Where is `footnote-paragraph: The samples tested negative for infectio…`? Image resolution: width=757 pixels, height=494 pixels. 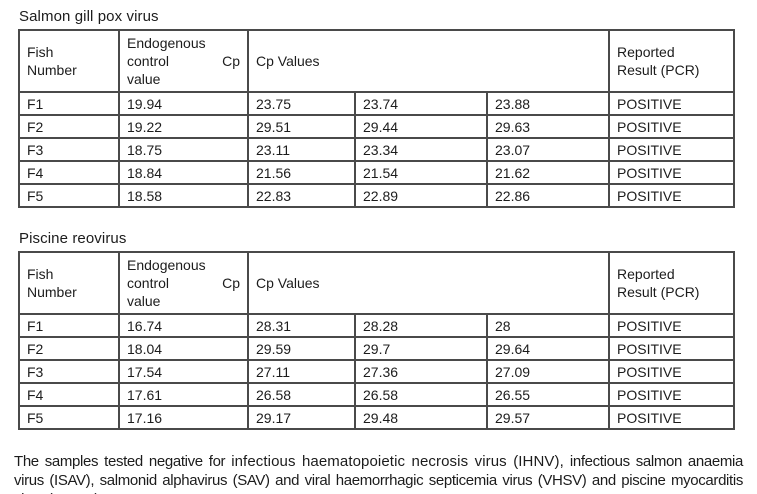 footnote-paragraph: The samples tested negative for infectio… is located at coordinates (378, 473).